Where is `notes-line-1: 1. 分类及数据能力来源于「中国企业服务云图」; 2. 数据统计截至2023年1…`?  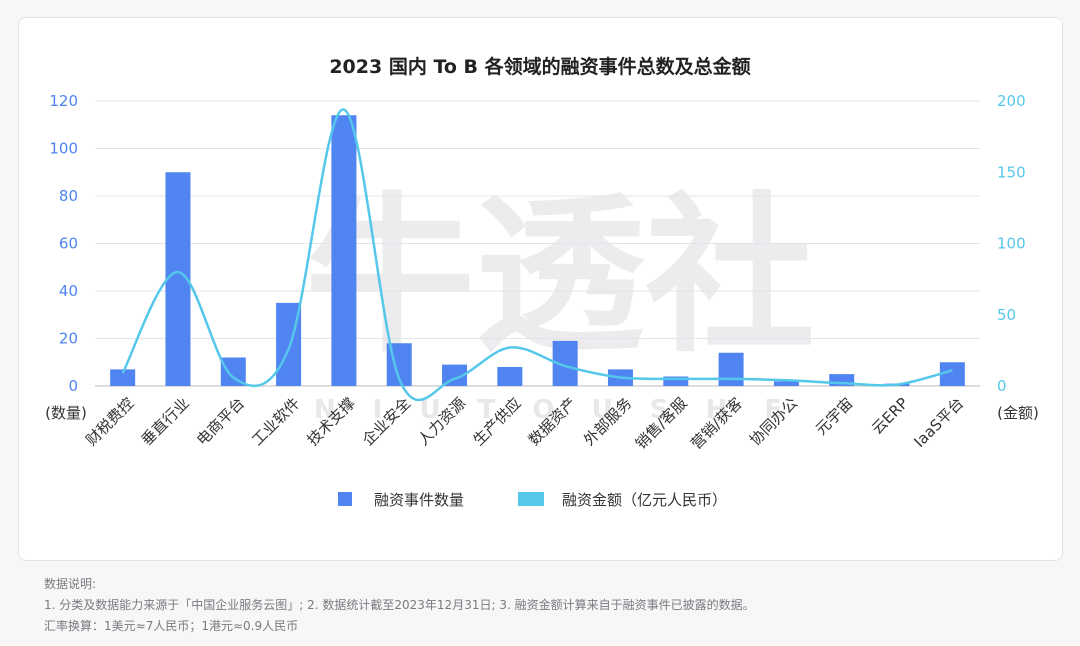
notes-line-1: 1. 分类及数据能力来源于「中国企业服务云图」; 2. 数据统计截至2023年1… is located at coordinates (399, 605).